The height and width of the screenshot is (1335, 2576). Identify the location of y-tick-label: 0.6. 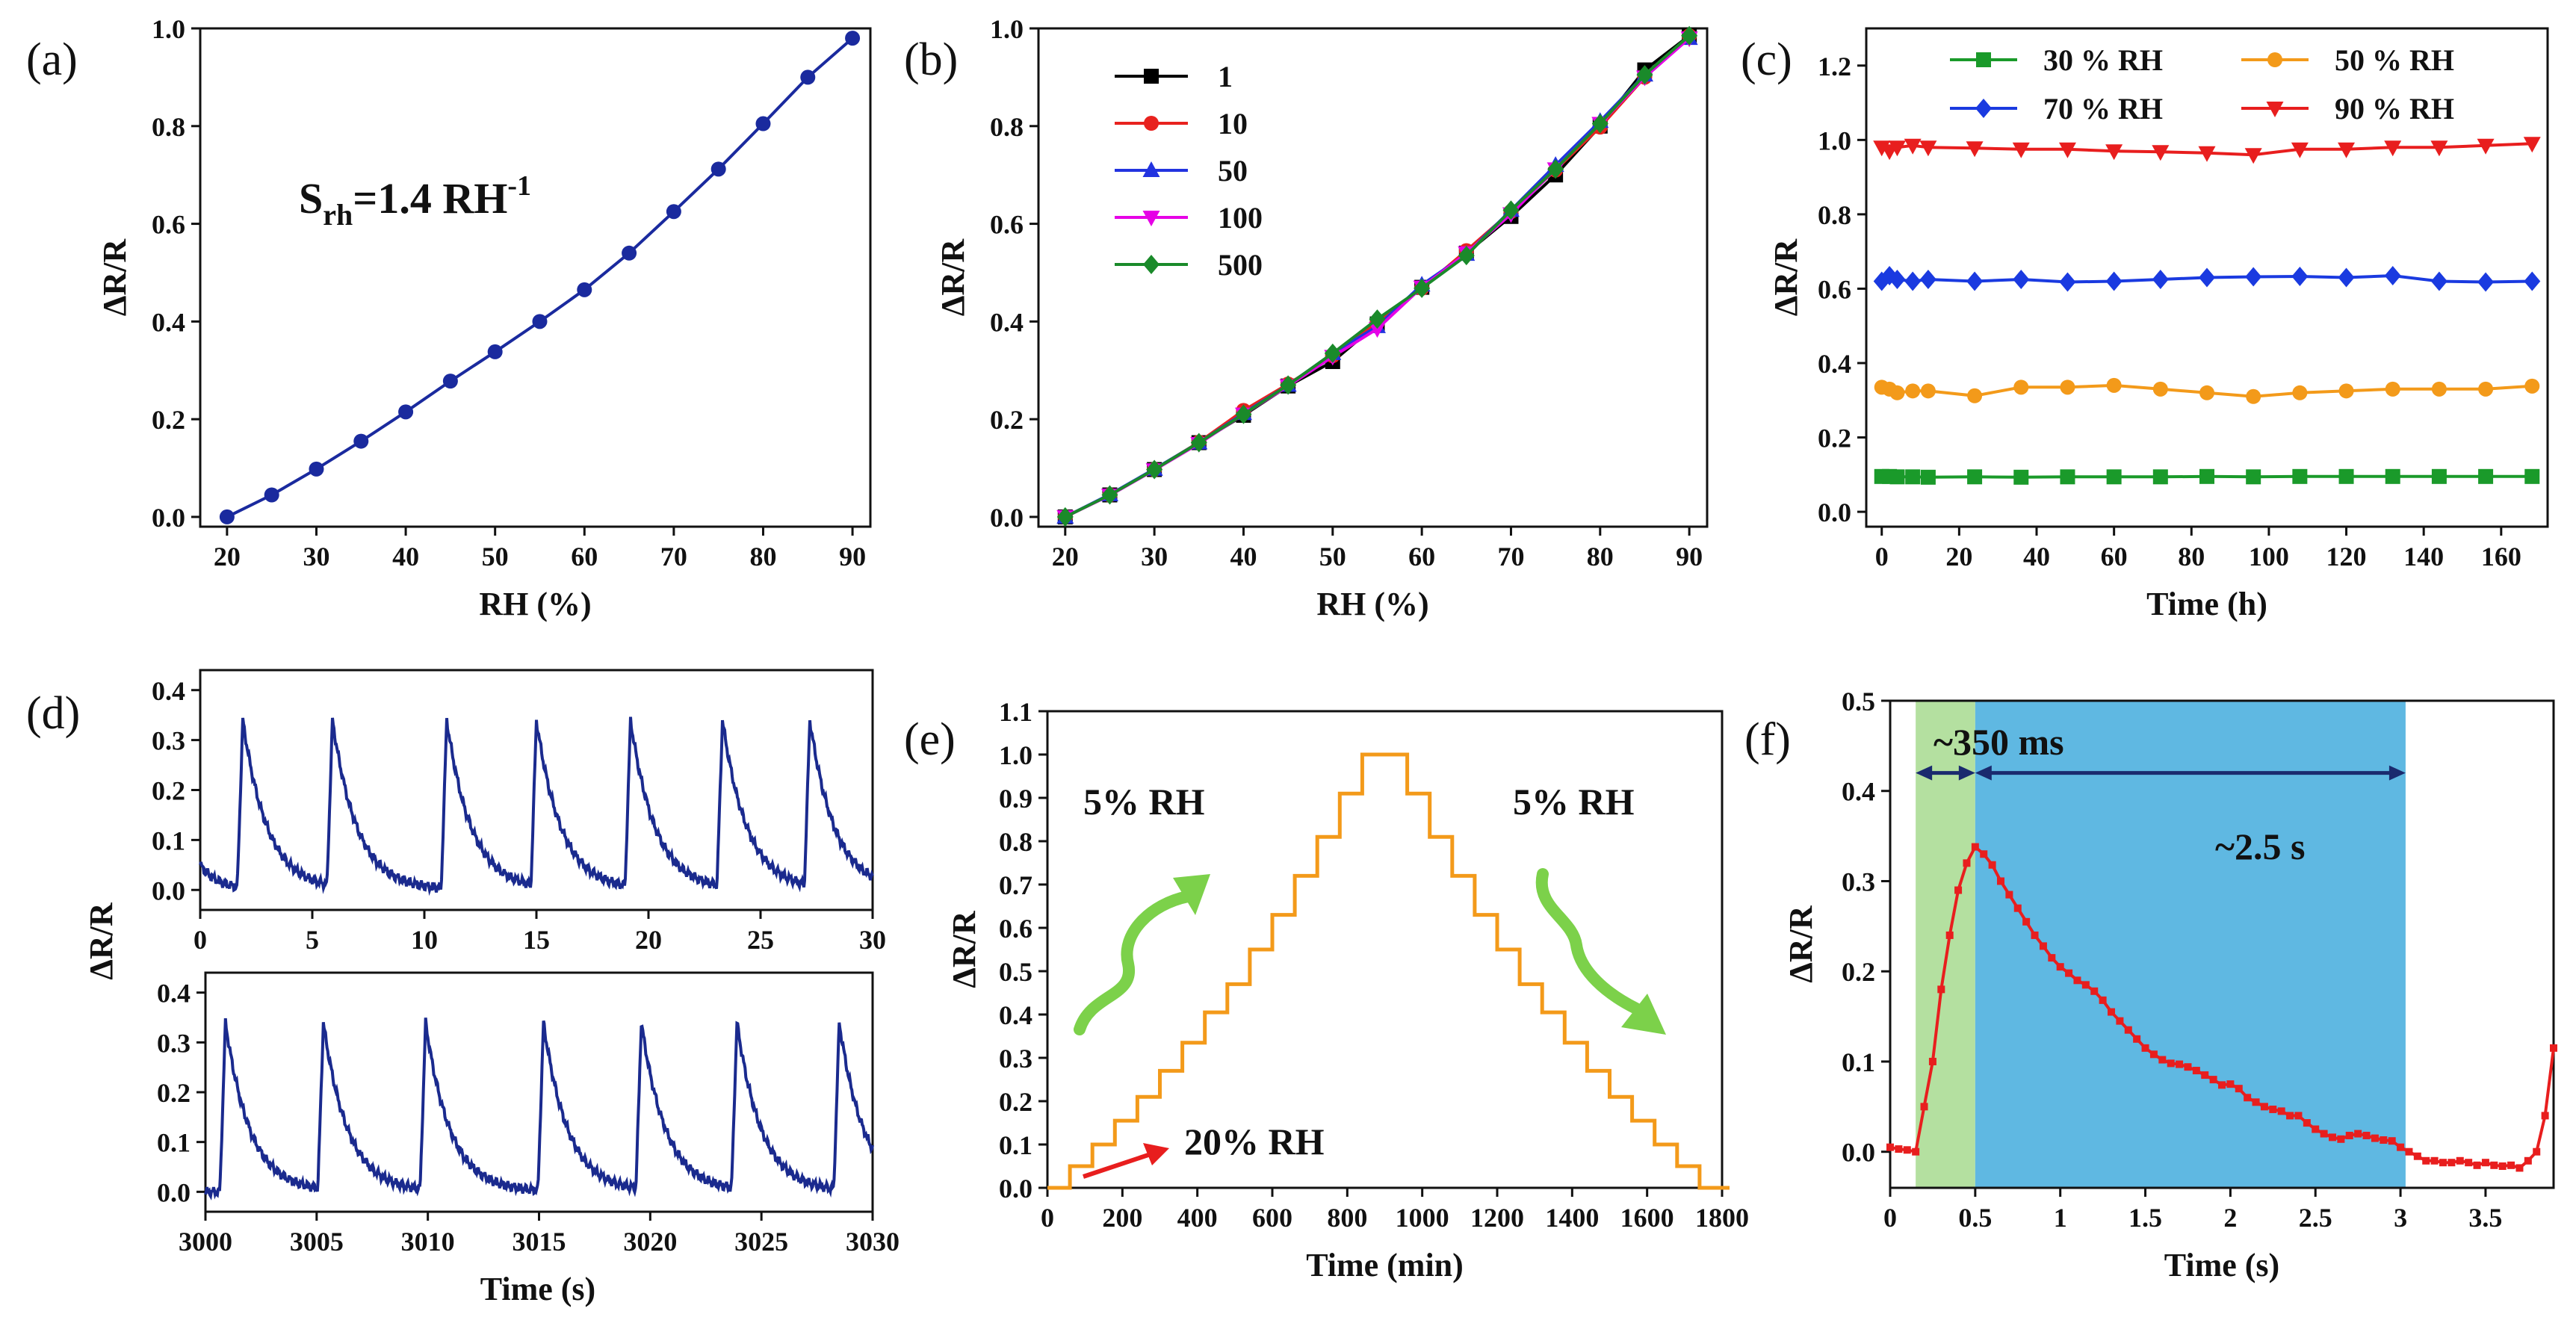
(1015, 929).